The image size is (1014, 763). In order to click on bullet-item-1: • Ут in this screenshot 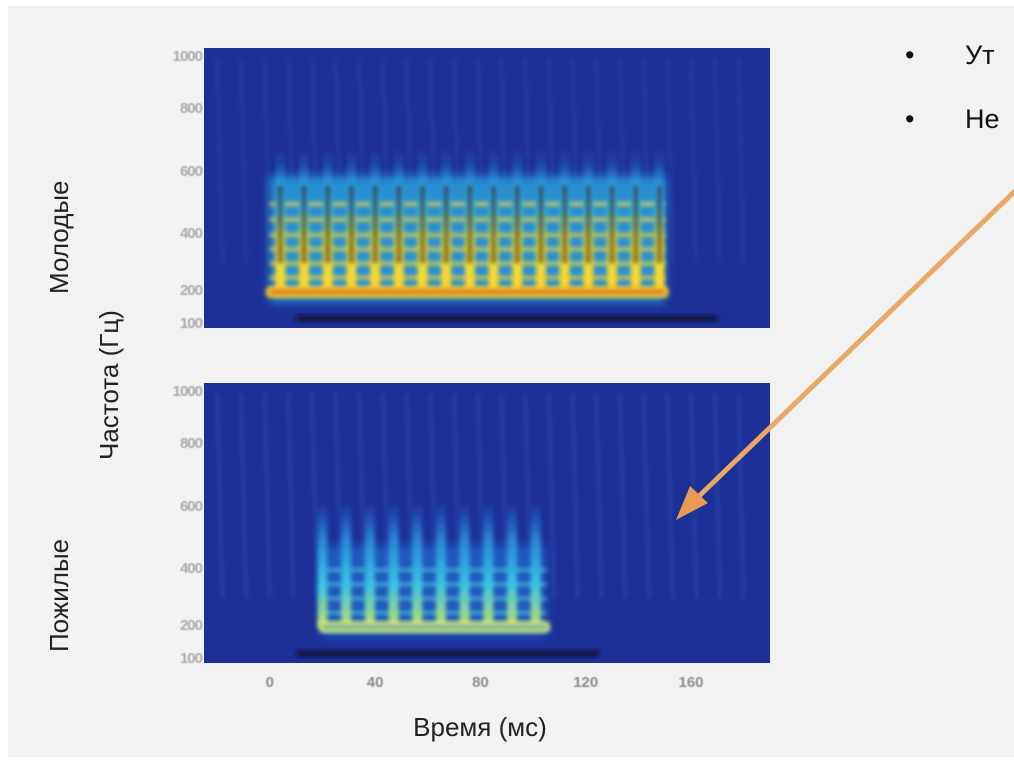, I will do `click(950, 55)`.